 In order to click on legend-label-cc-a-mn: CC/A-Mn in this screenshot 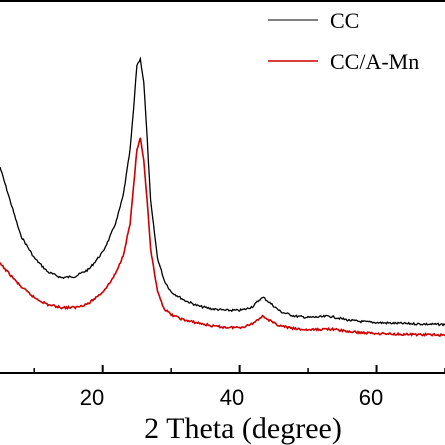, I will do `click(374, 61)`.